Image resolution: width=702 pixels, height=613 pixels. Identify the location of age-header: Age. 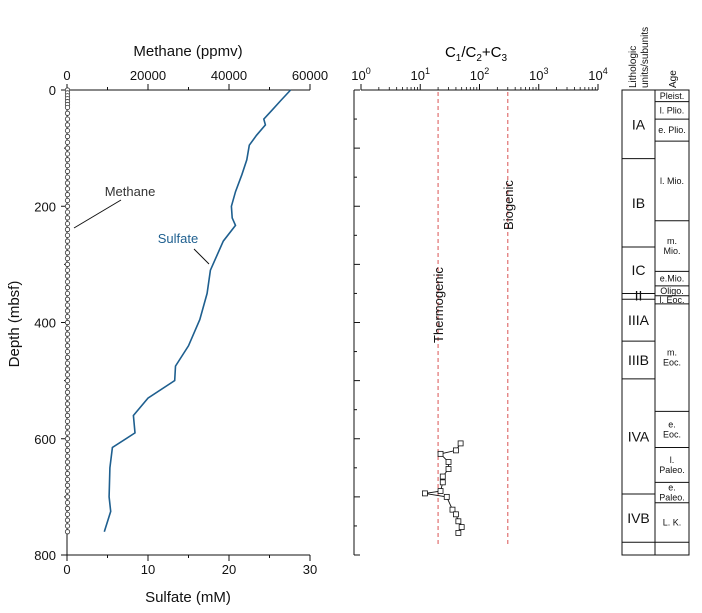
(673, 79).